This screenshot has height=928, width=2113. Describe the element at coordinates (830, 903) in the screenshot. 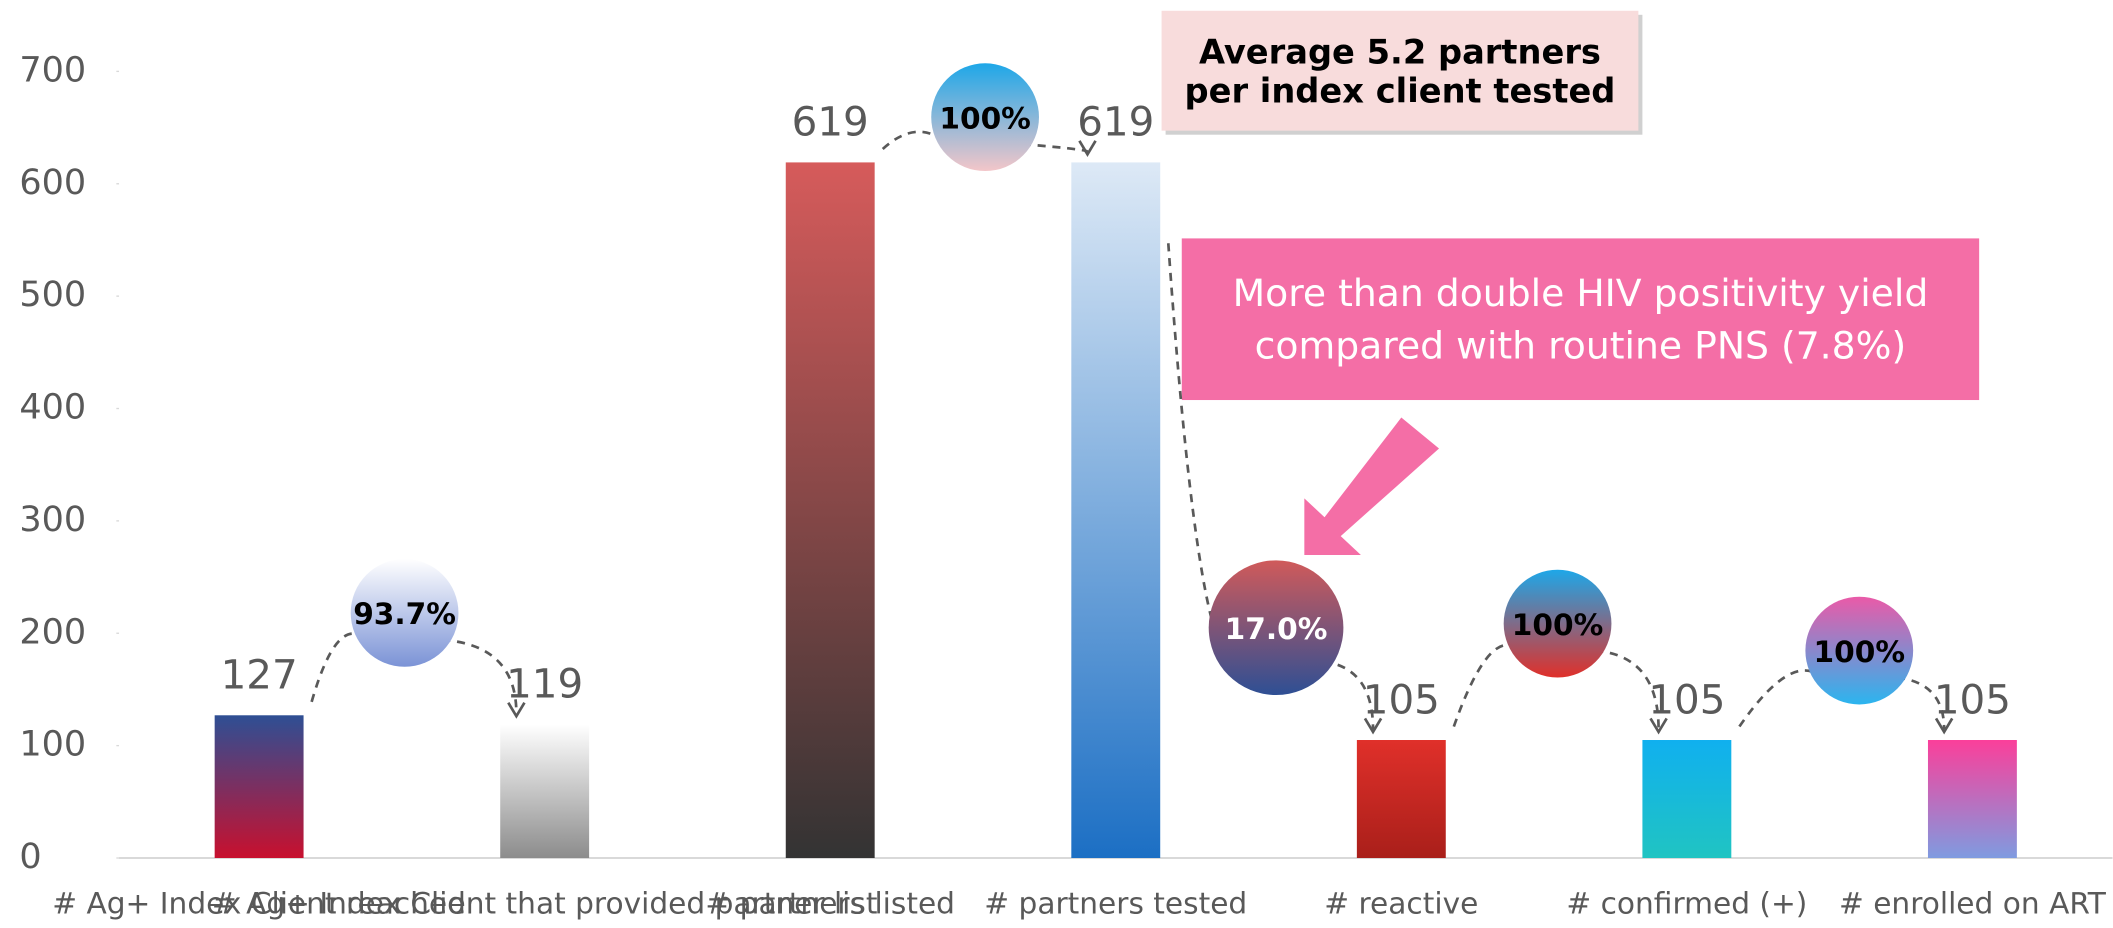

I see `x-tick-label: # partners listed` at that location.